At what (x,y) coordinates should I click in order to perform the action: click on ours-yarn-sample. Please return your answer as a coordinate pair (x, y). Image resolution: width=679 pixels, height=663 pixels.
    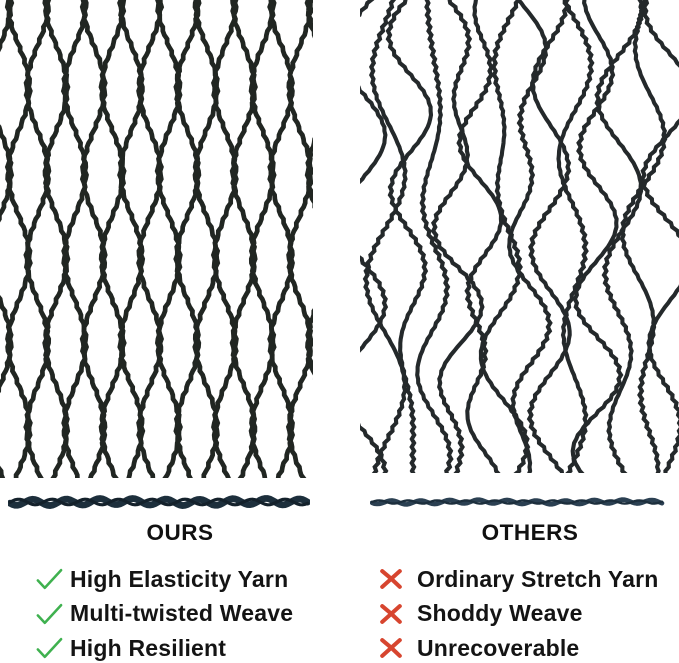
    Looking at the image, I should click on (159, 502).